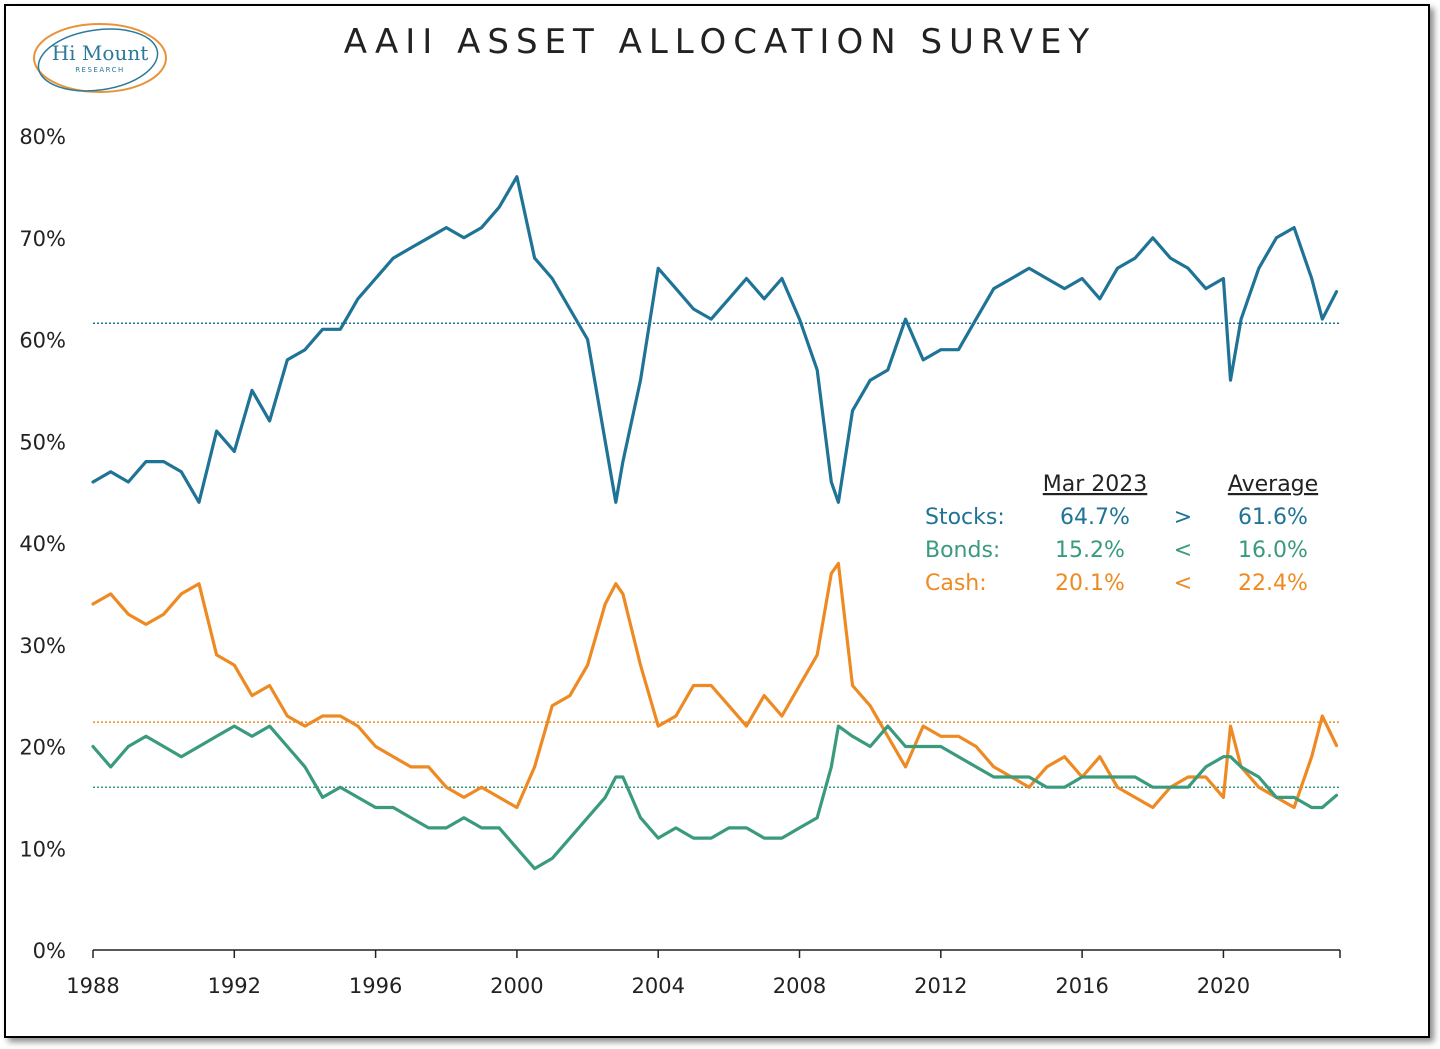 The height and width of the screenshot is (1049, 1440). What do you see at coordinates (1095, 517) in the screenshot?
I see `summary-stocks-current: 64.7%` at bounding box center [1095, 517].